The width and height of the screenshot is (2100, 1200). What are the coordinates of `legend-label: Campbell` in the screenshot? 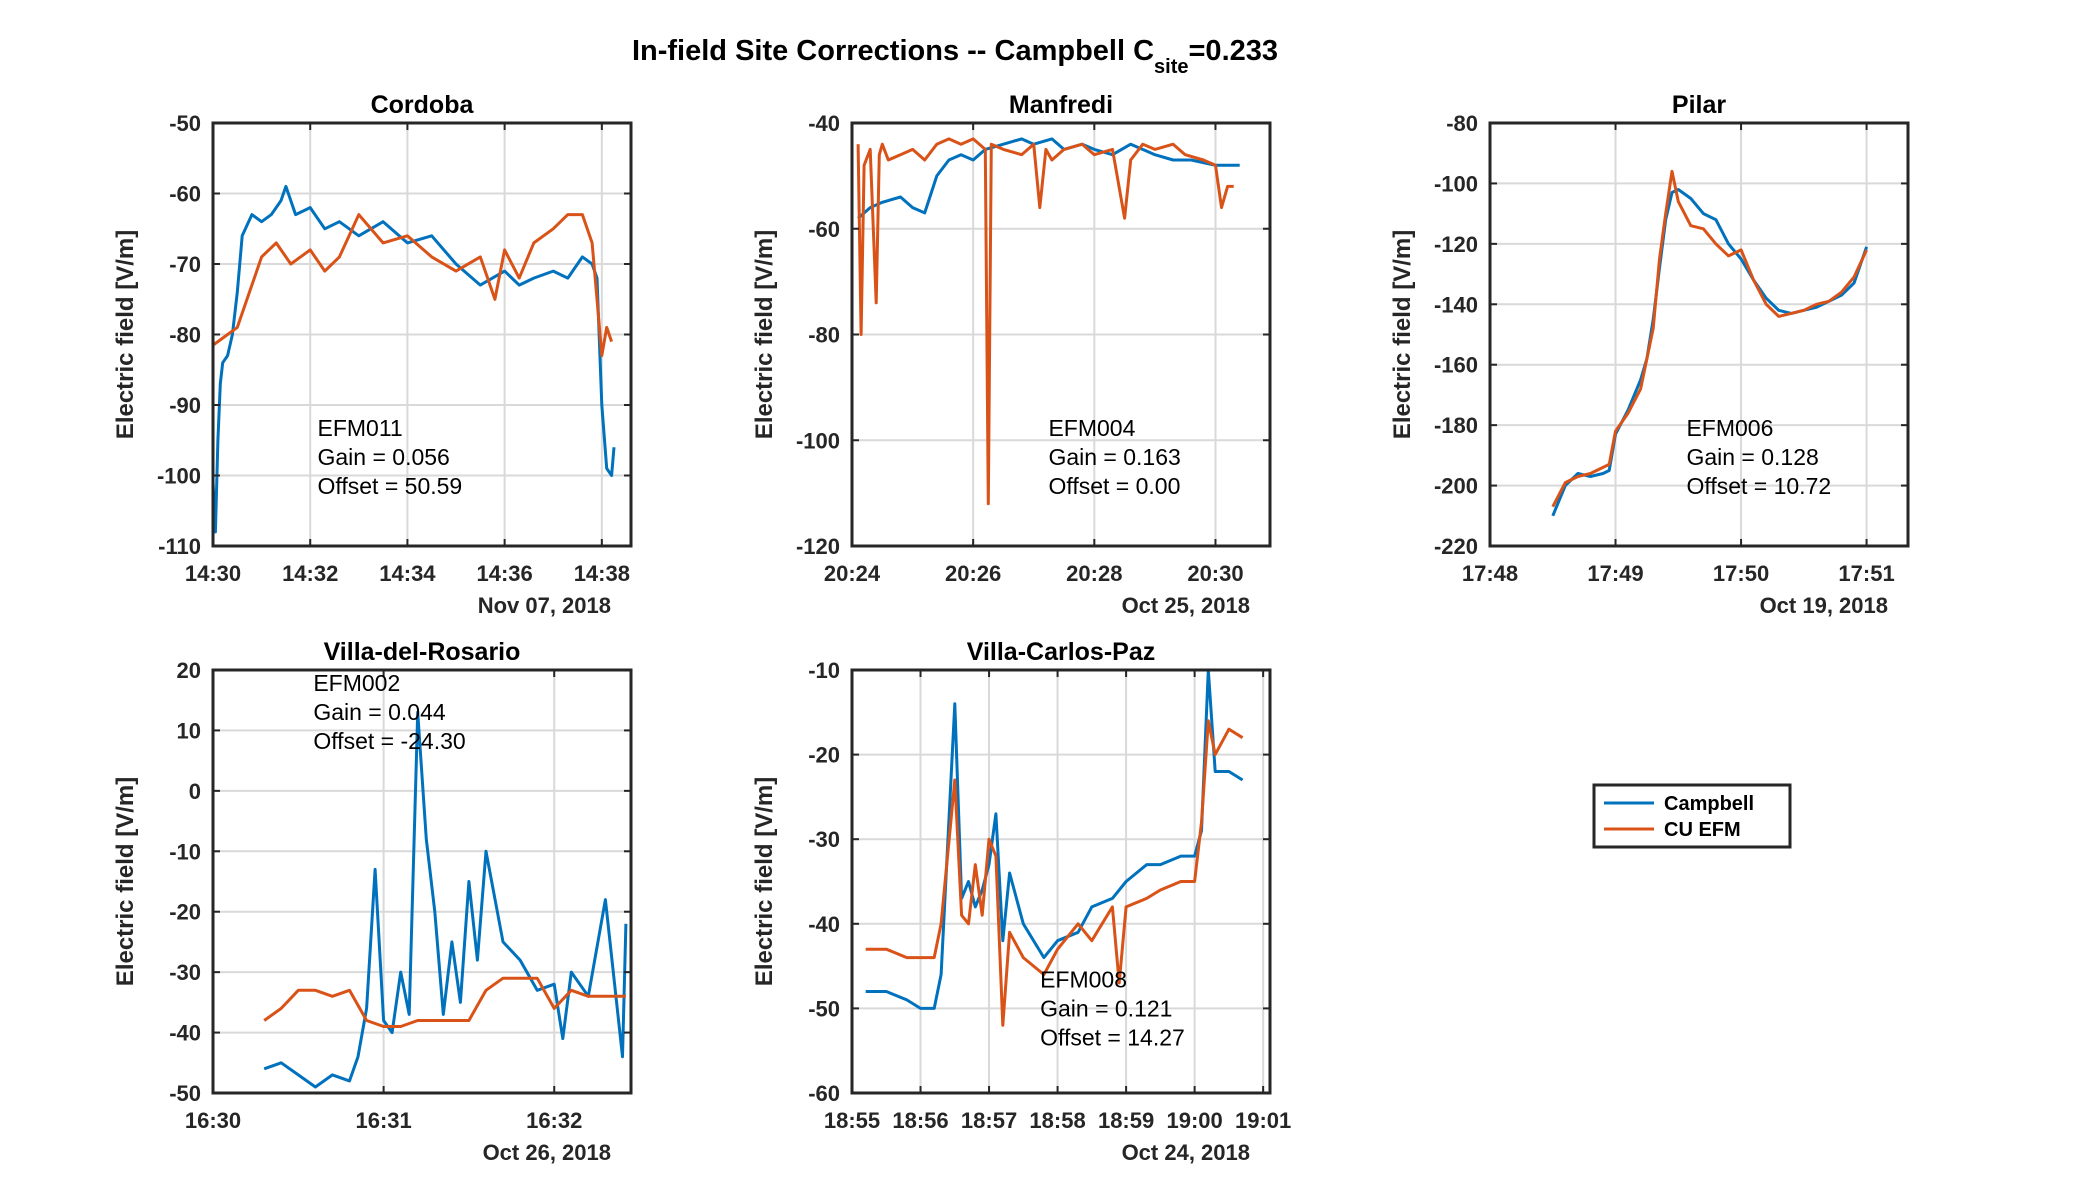 It's located at (1709, 804).